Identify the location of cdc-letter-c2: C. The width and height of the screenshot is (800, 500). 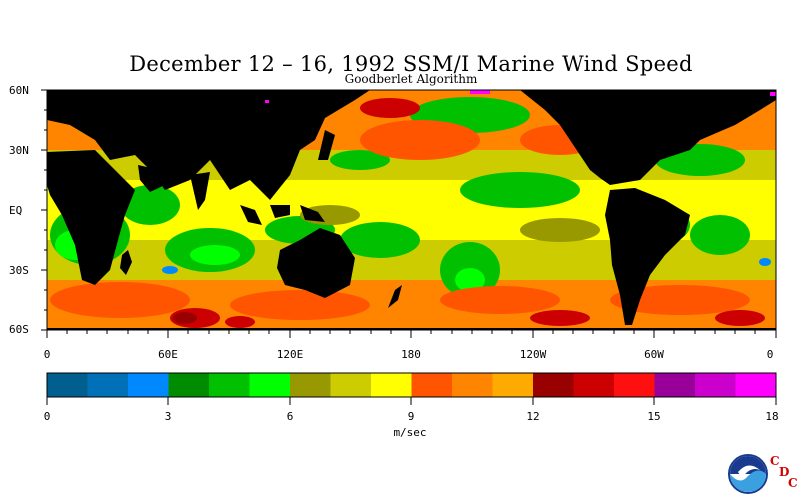
(793, 483).